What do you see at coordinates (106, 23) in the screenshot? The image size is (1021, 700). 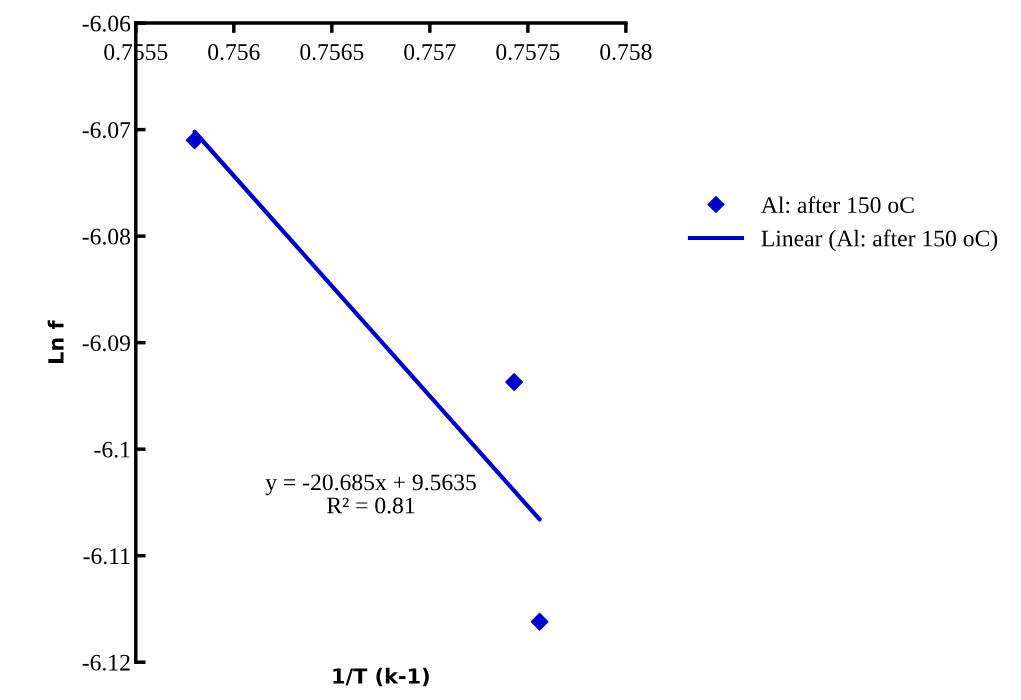 I see `y-tick-label: -6.06` at bounding box center [106, 23].